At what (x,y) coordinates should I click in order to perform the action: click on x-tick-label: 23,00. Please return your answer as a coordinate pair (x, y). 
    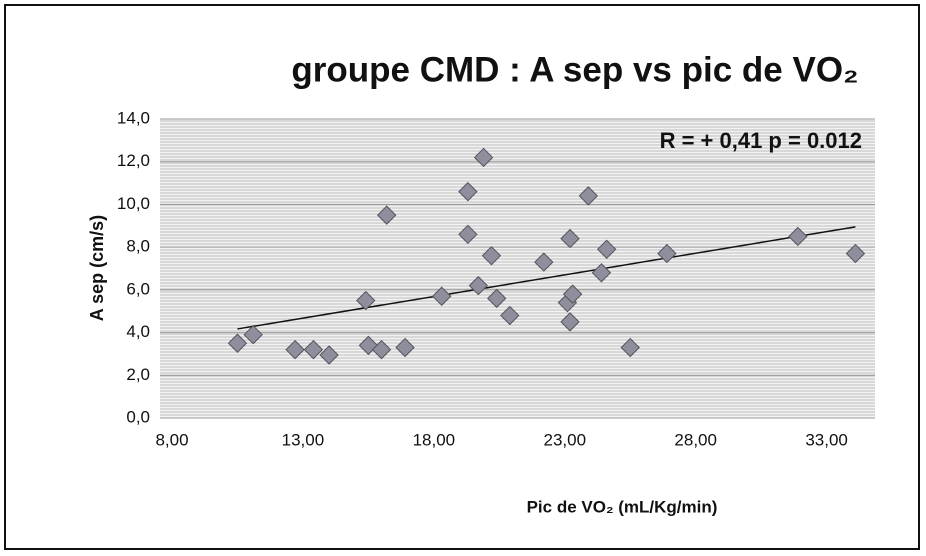
    Looking at the image, I should click on (565, 439).